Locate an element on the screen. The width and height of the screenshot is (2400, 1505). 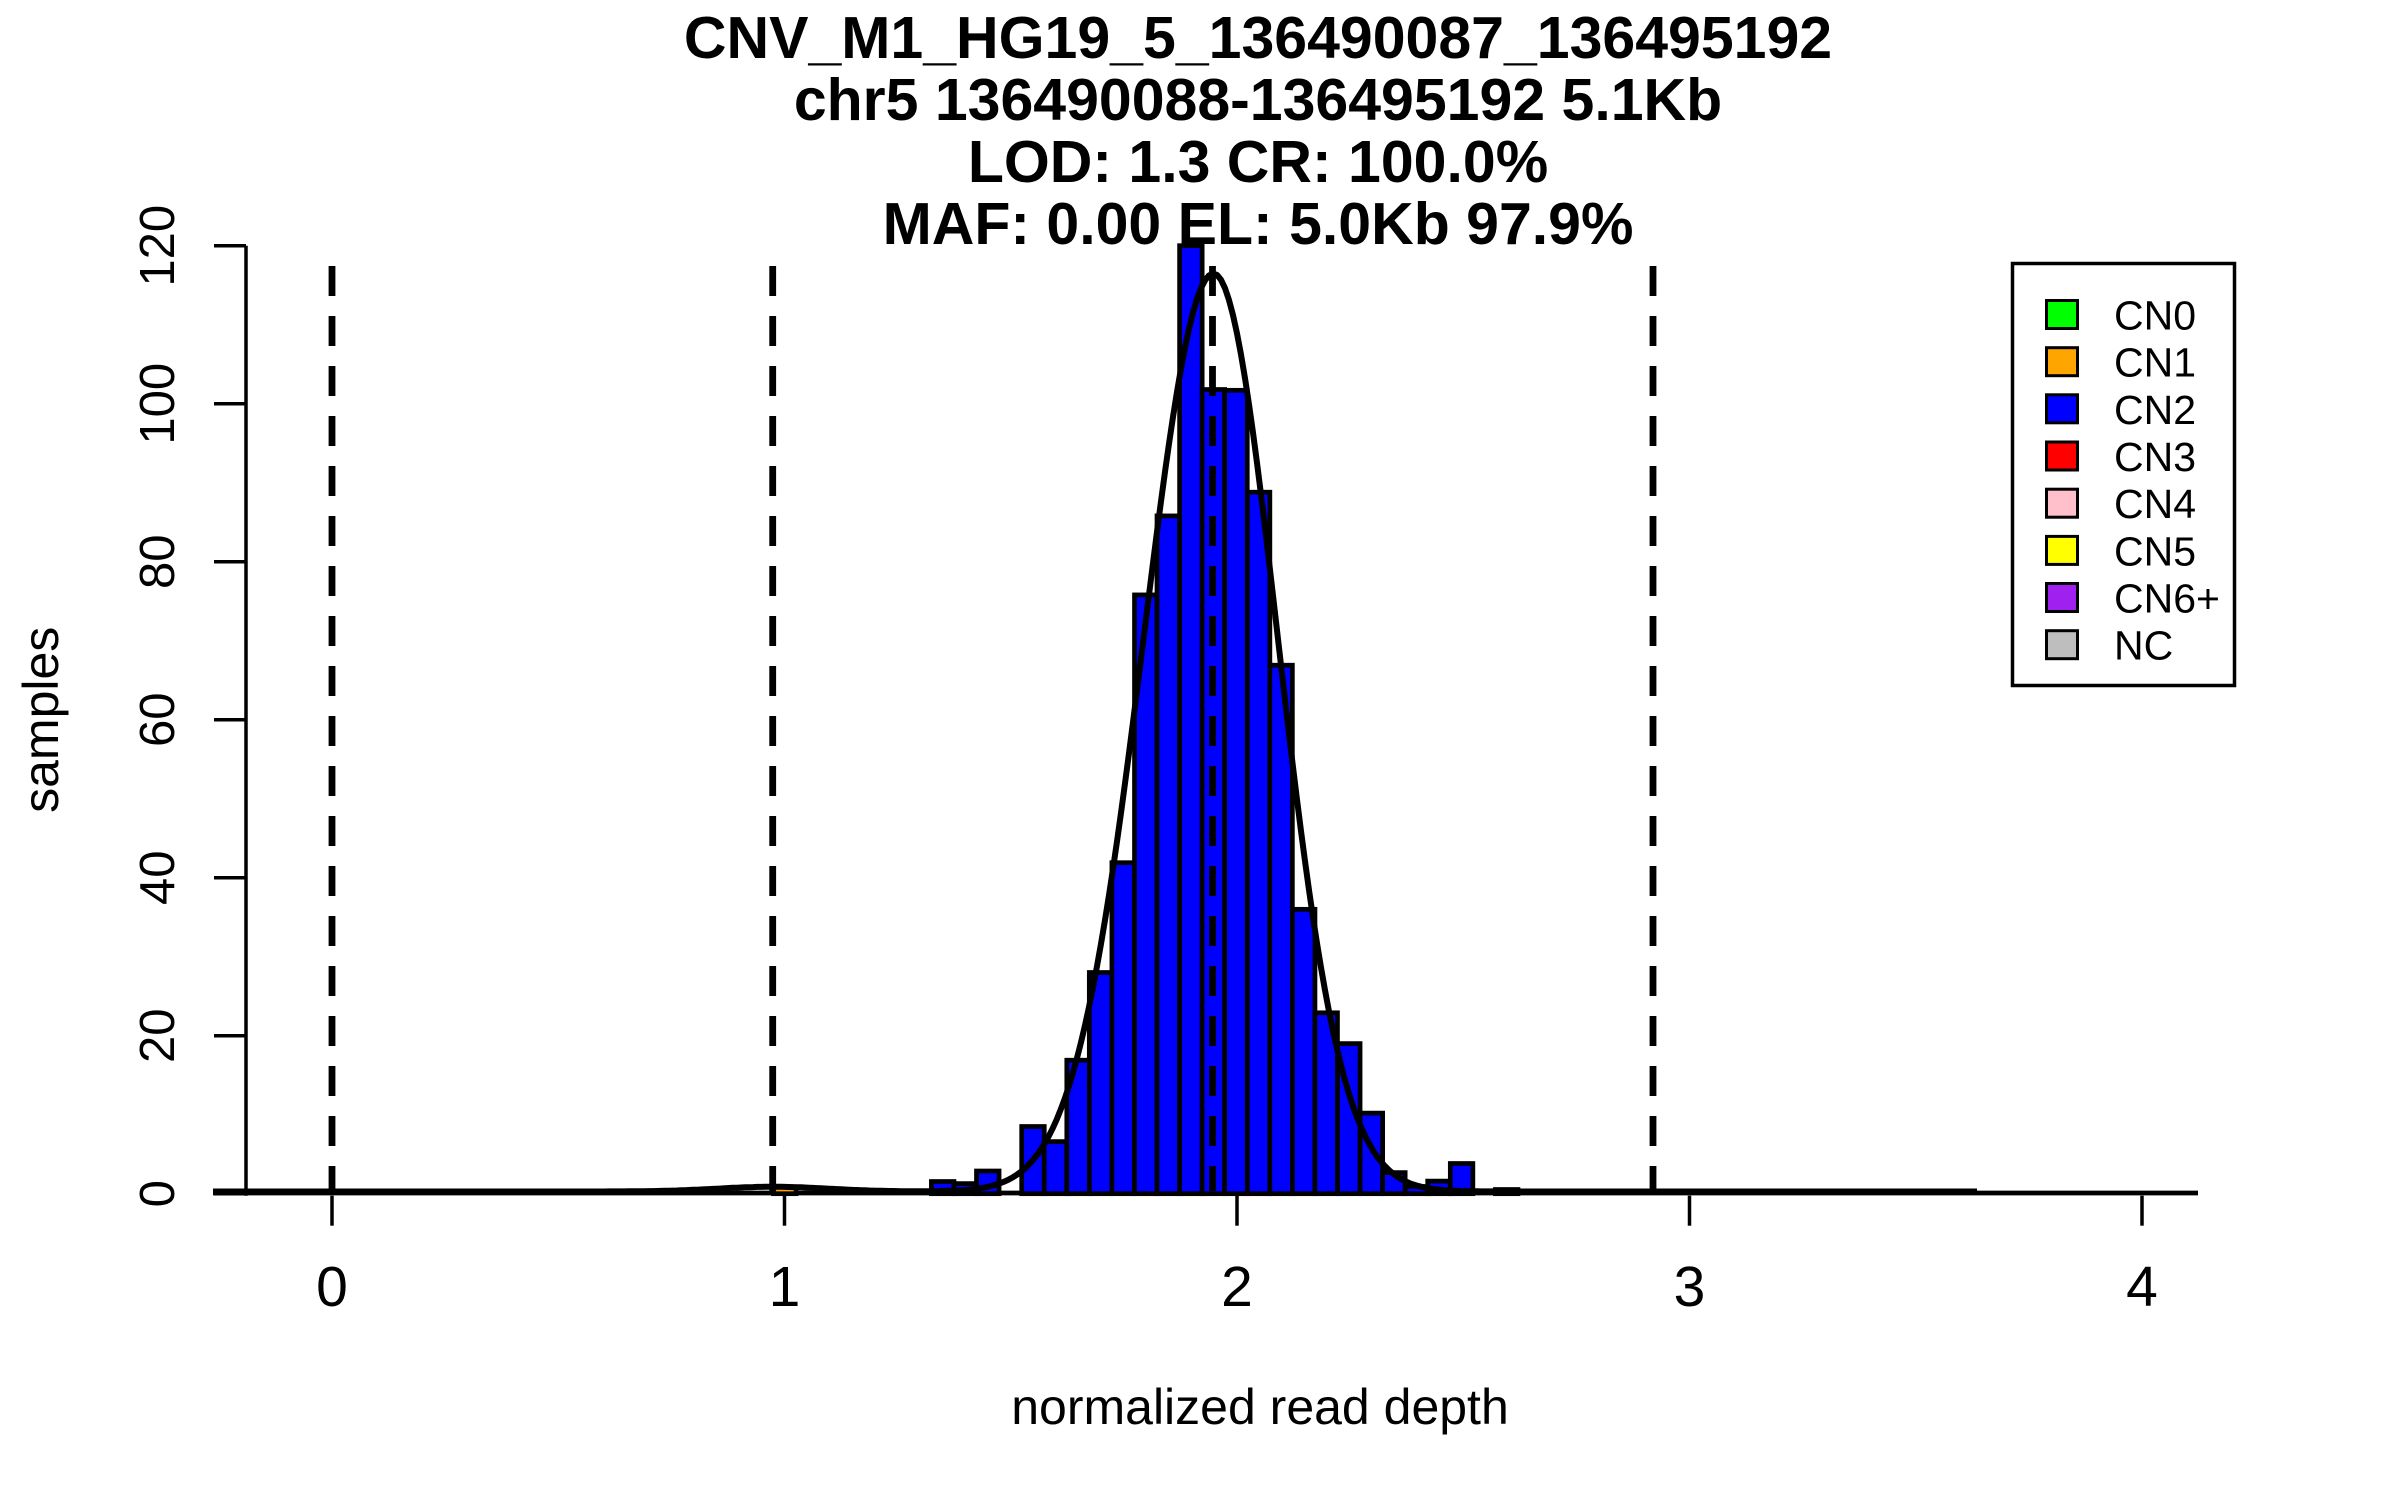
svg-text: CN0 is located at coordinates (2155, 316).